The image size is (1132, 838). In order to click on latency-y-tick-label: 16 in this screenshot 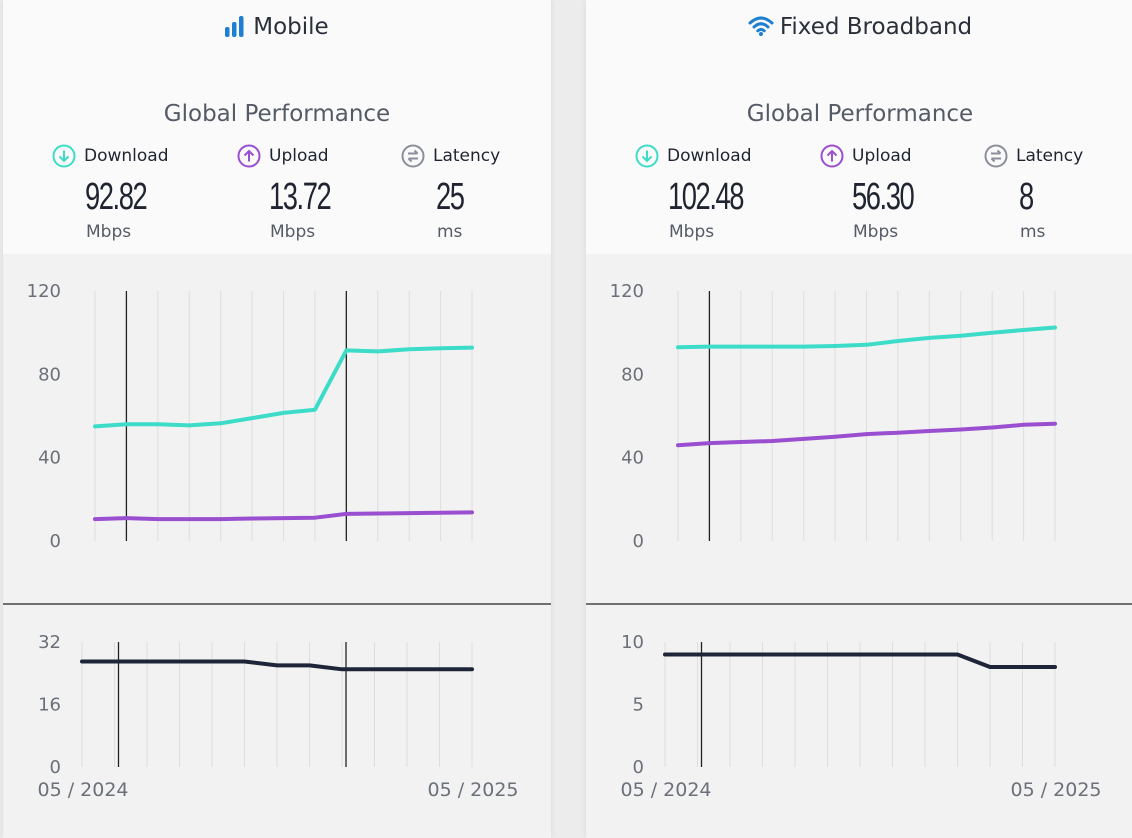, I will do `click(49, 705)`.